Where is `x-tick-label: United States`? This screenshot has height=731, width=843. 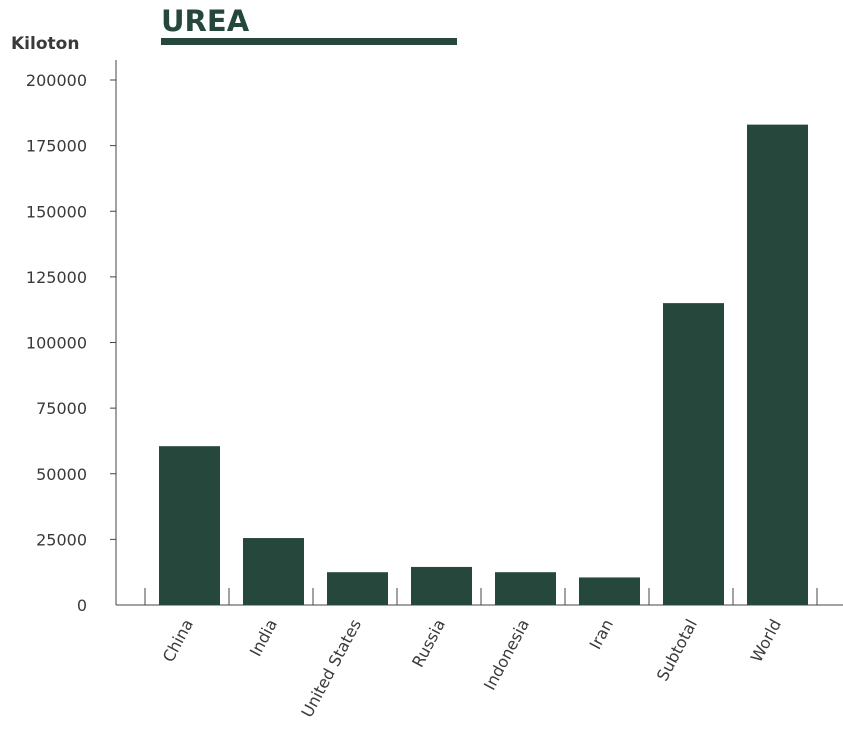
x-tick-label: United States is located at coordinates (331, 668).